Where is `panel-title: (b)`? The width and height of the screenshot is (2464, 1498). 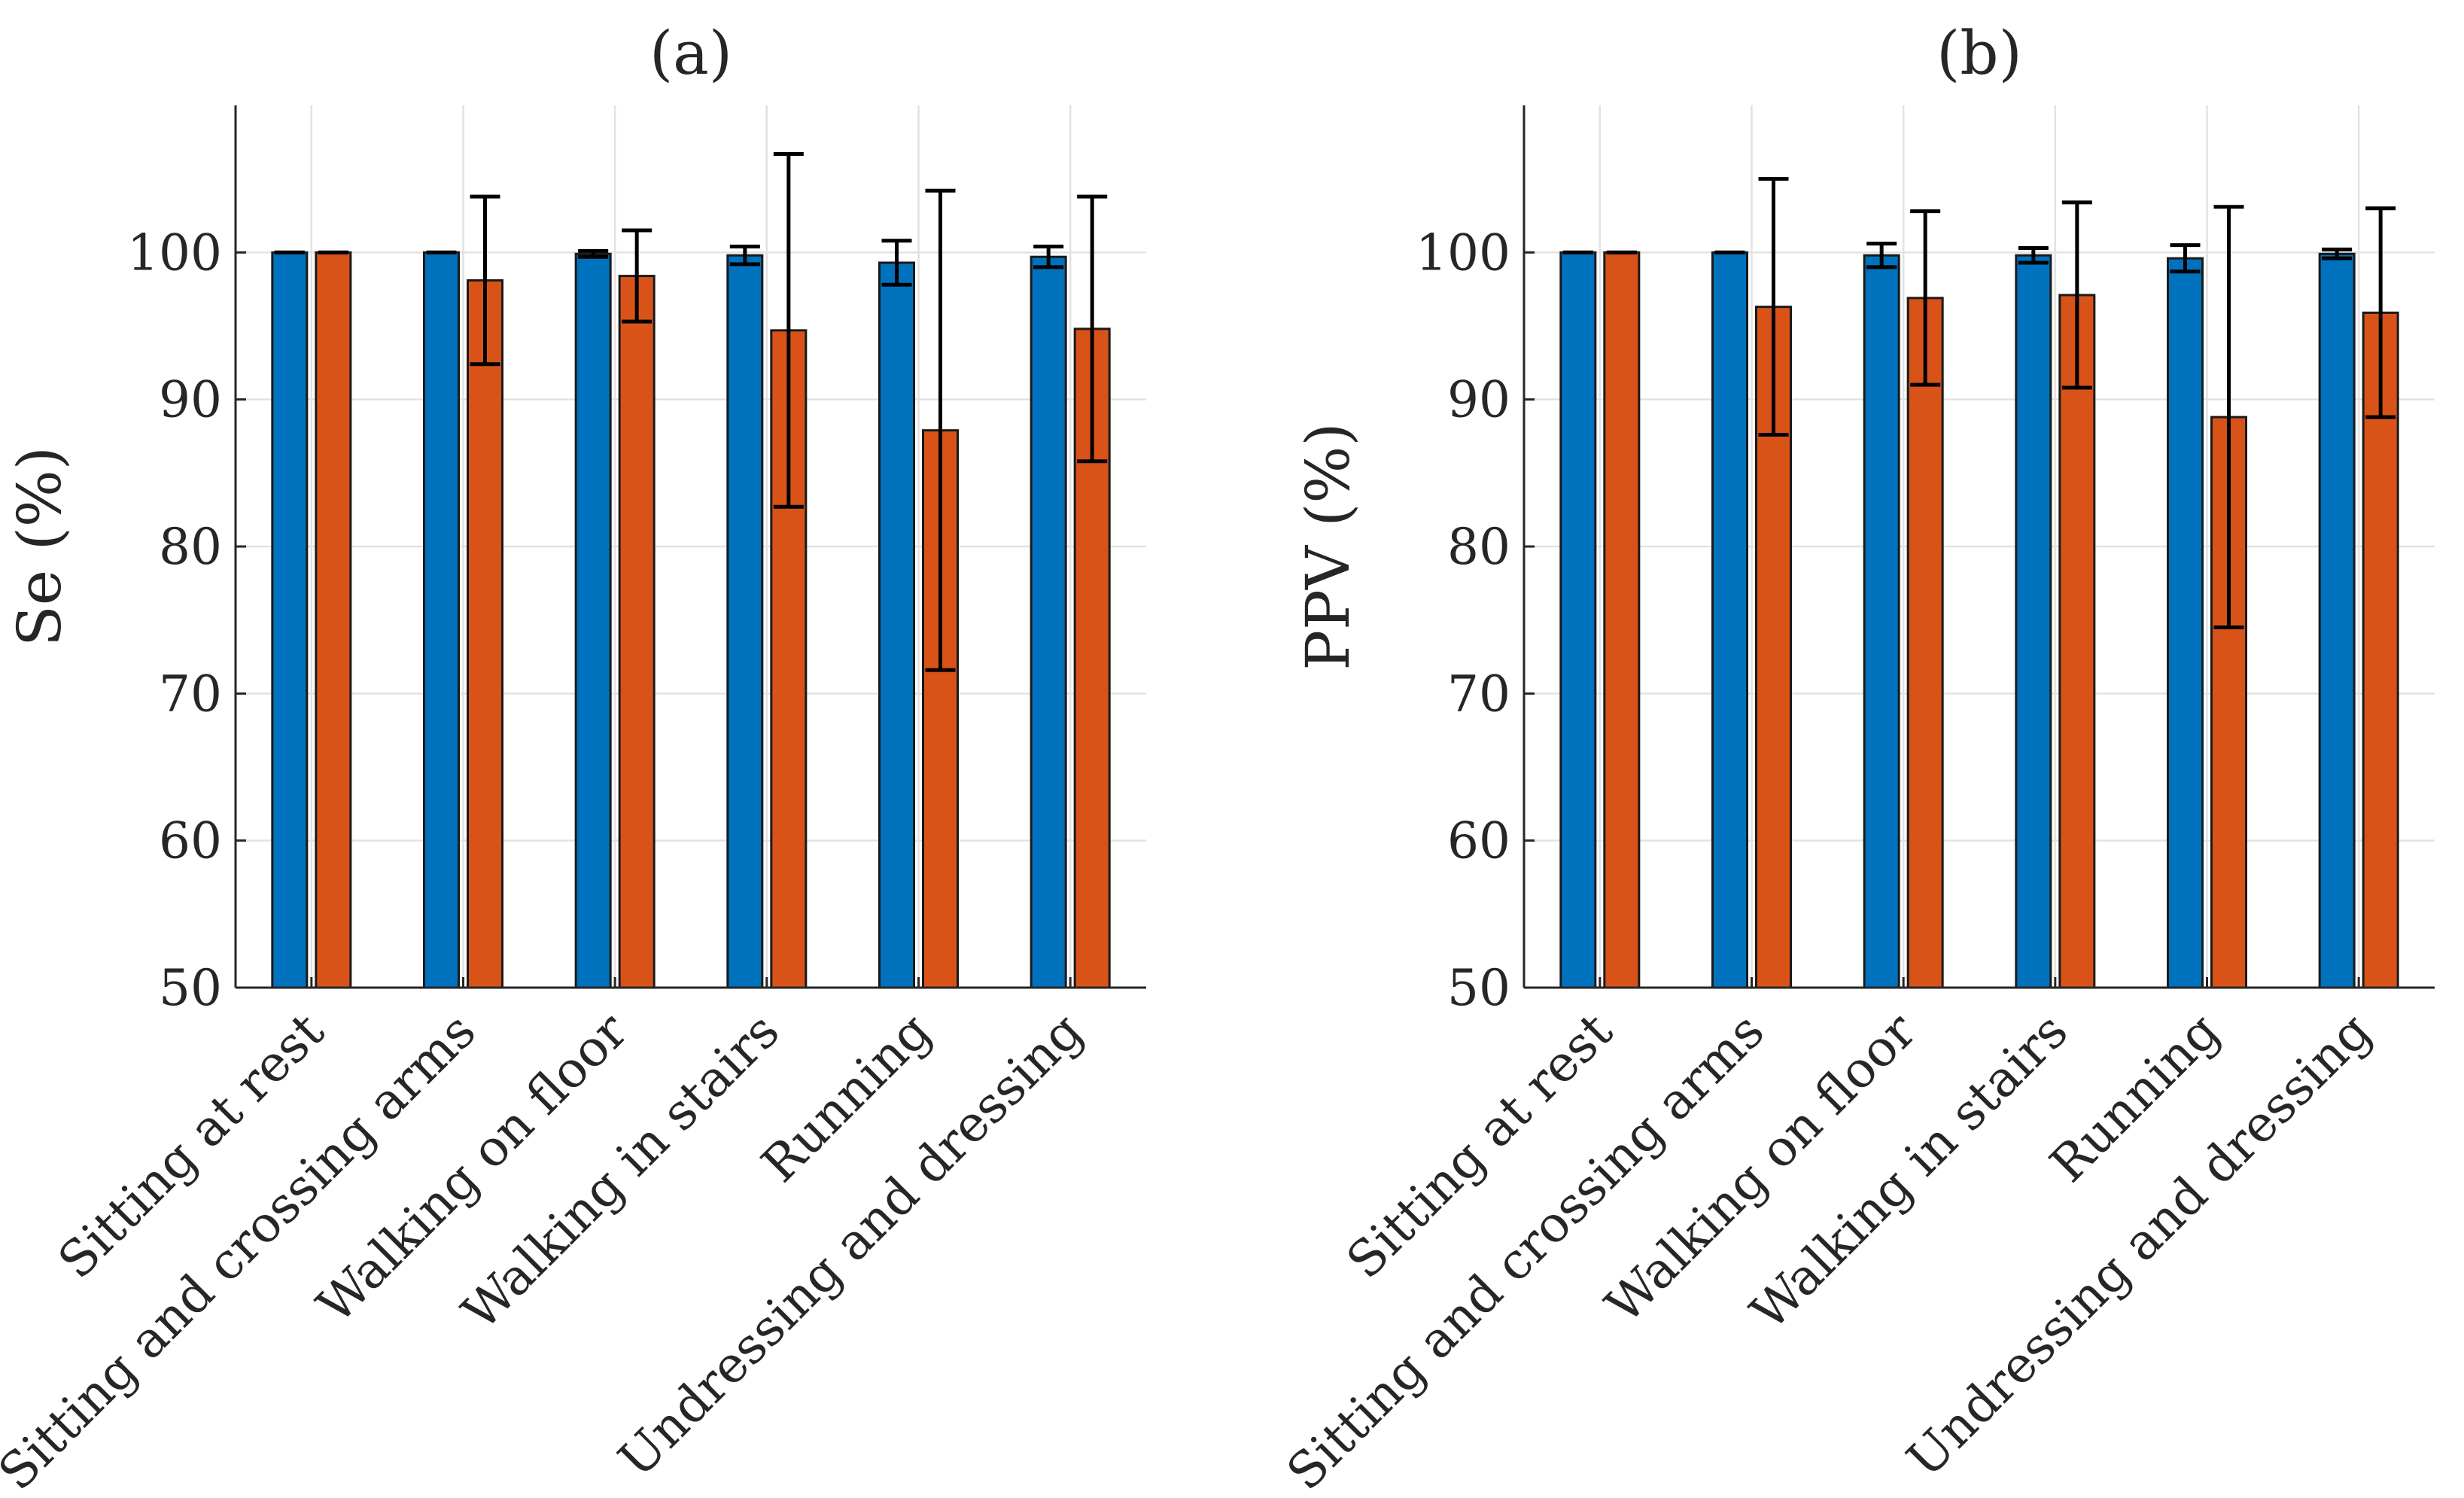 panel-title: (b) is located at coordinates (1979, 53).